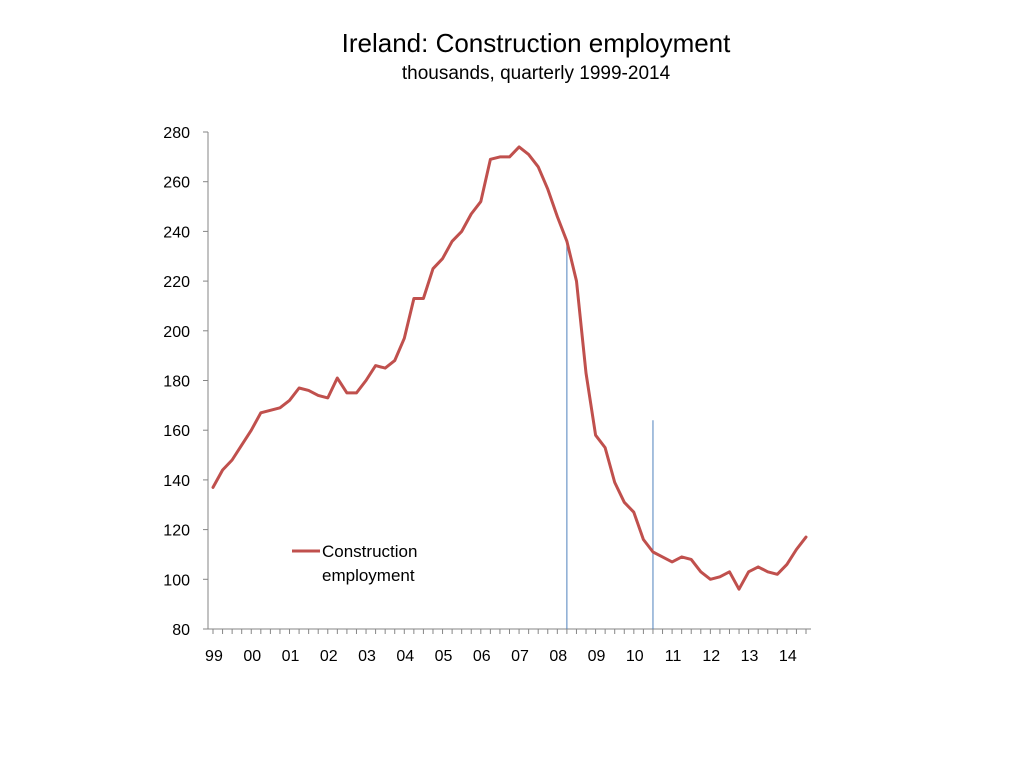 The image size is (1024, 768). I want to click on chart-subtitle: thousands, quarterly 1999-2014, so click(536, 73).